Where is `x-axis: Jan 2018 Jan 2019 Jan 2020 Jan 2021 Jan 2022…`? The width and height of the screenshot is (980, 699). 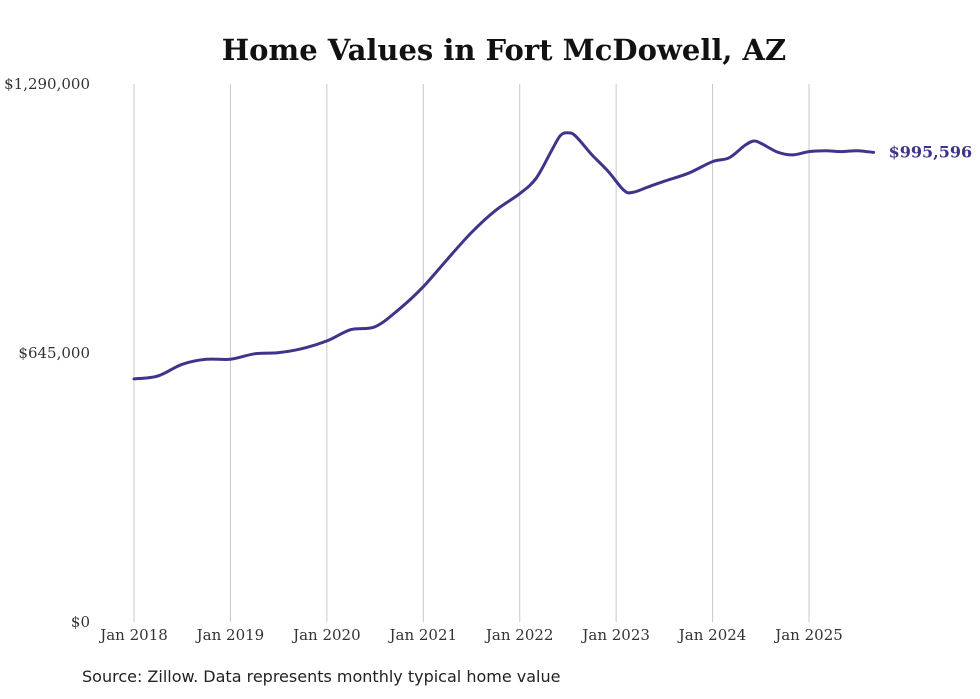 x-axis: Jan 2018 Jan 2019 Jan 2020 Jan 2021 Jan 2022… is located at coordinates (470, 635).